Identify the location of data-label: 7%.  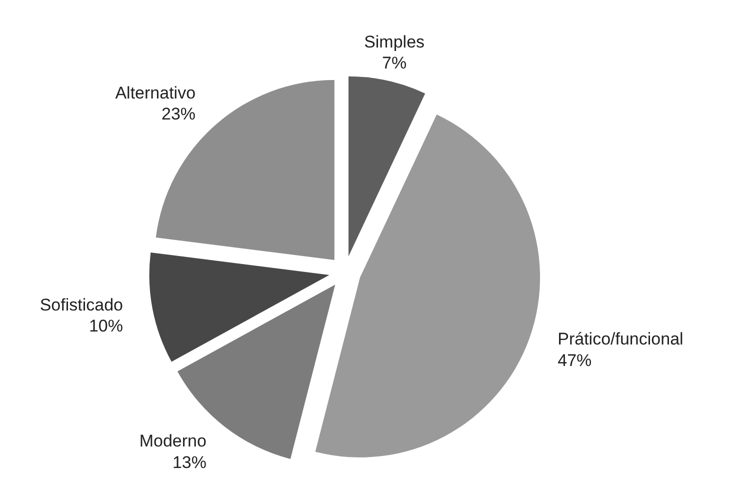
(394, 63).